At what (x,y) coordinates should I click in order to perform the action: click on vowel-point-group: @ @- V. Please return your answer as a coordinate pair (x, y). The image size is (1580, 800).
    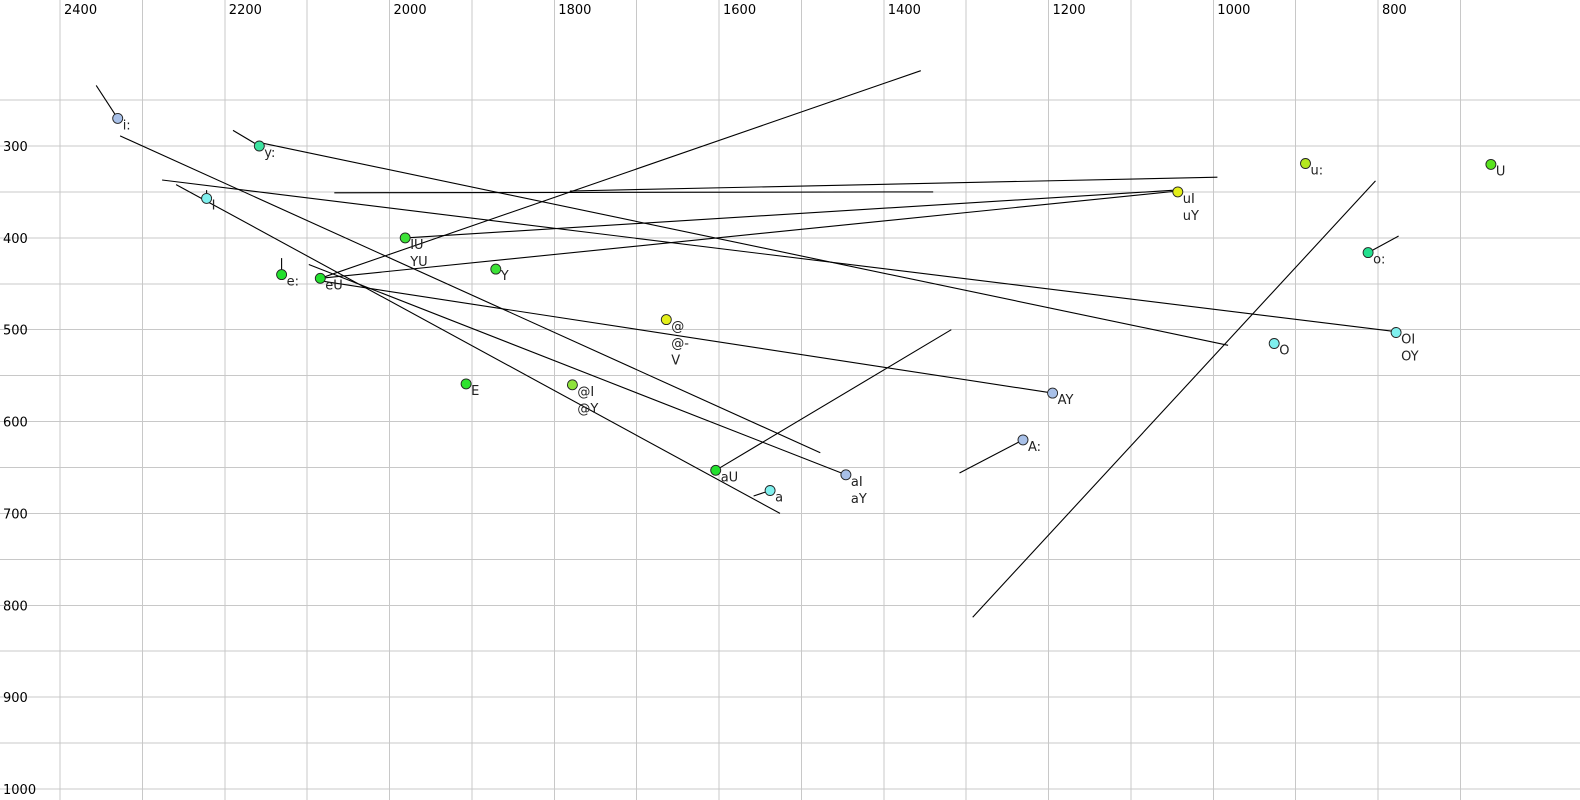
    Looking at the image, I should click on (674, 341).